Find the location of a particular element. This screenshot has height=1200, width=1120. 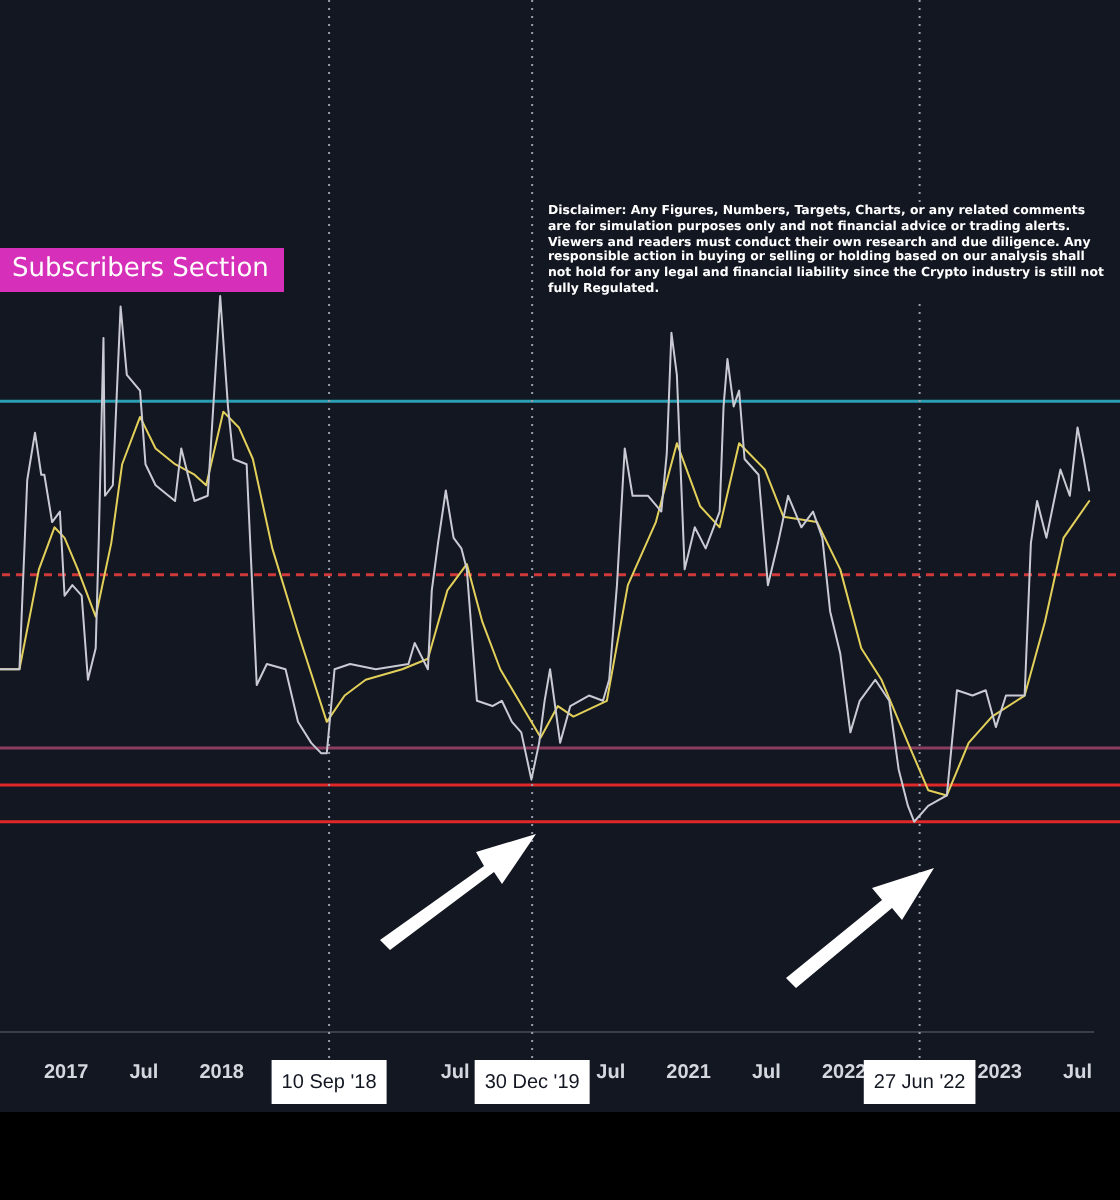

x-tick-label: 2021 is located at coordinates (689, 1072).